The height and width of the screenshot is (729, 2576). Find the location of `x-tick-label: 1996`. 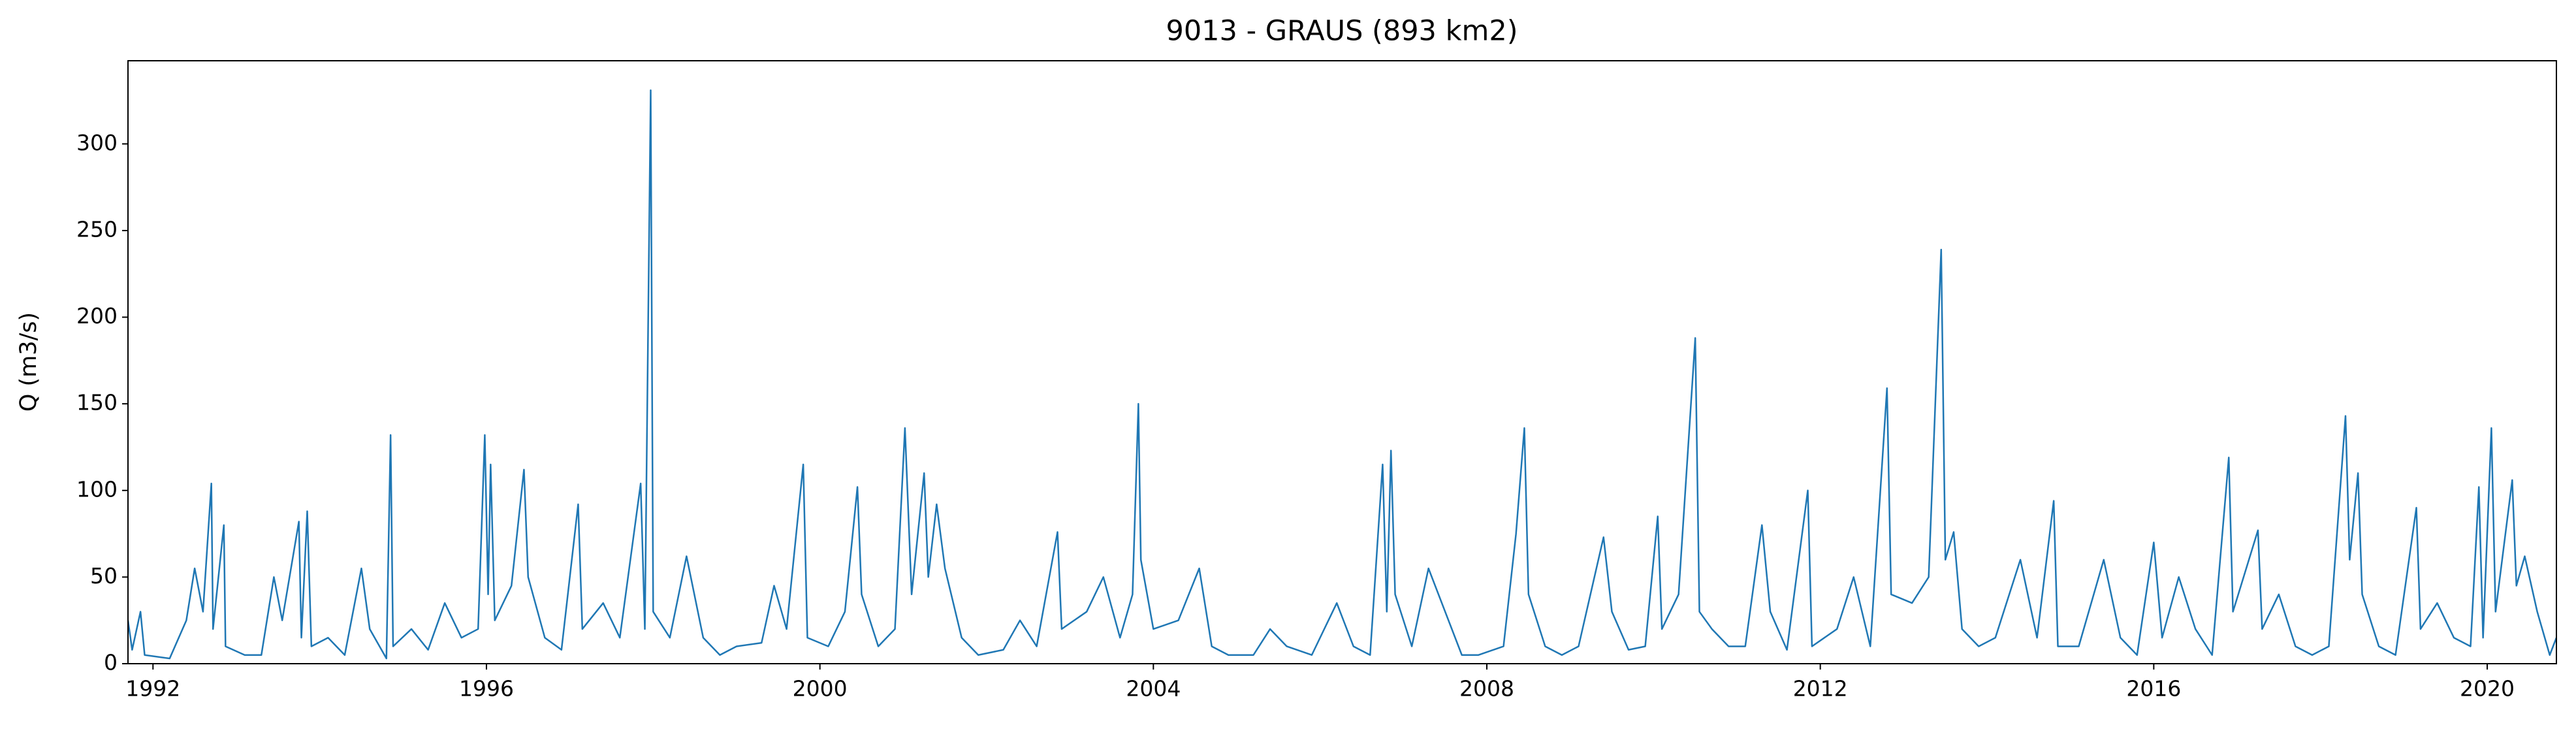

x-tick-label: 1996 is located at coordinates (487, 689).